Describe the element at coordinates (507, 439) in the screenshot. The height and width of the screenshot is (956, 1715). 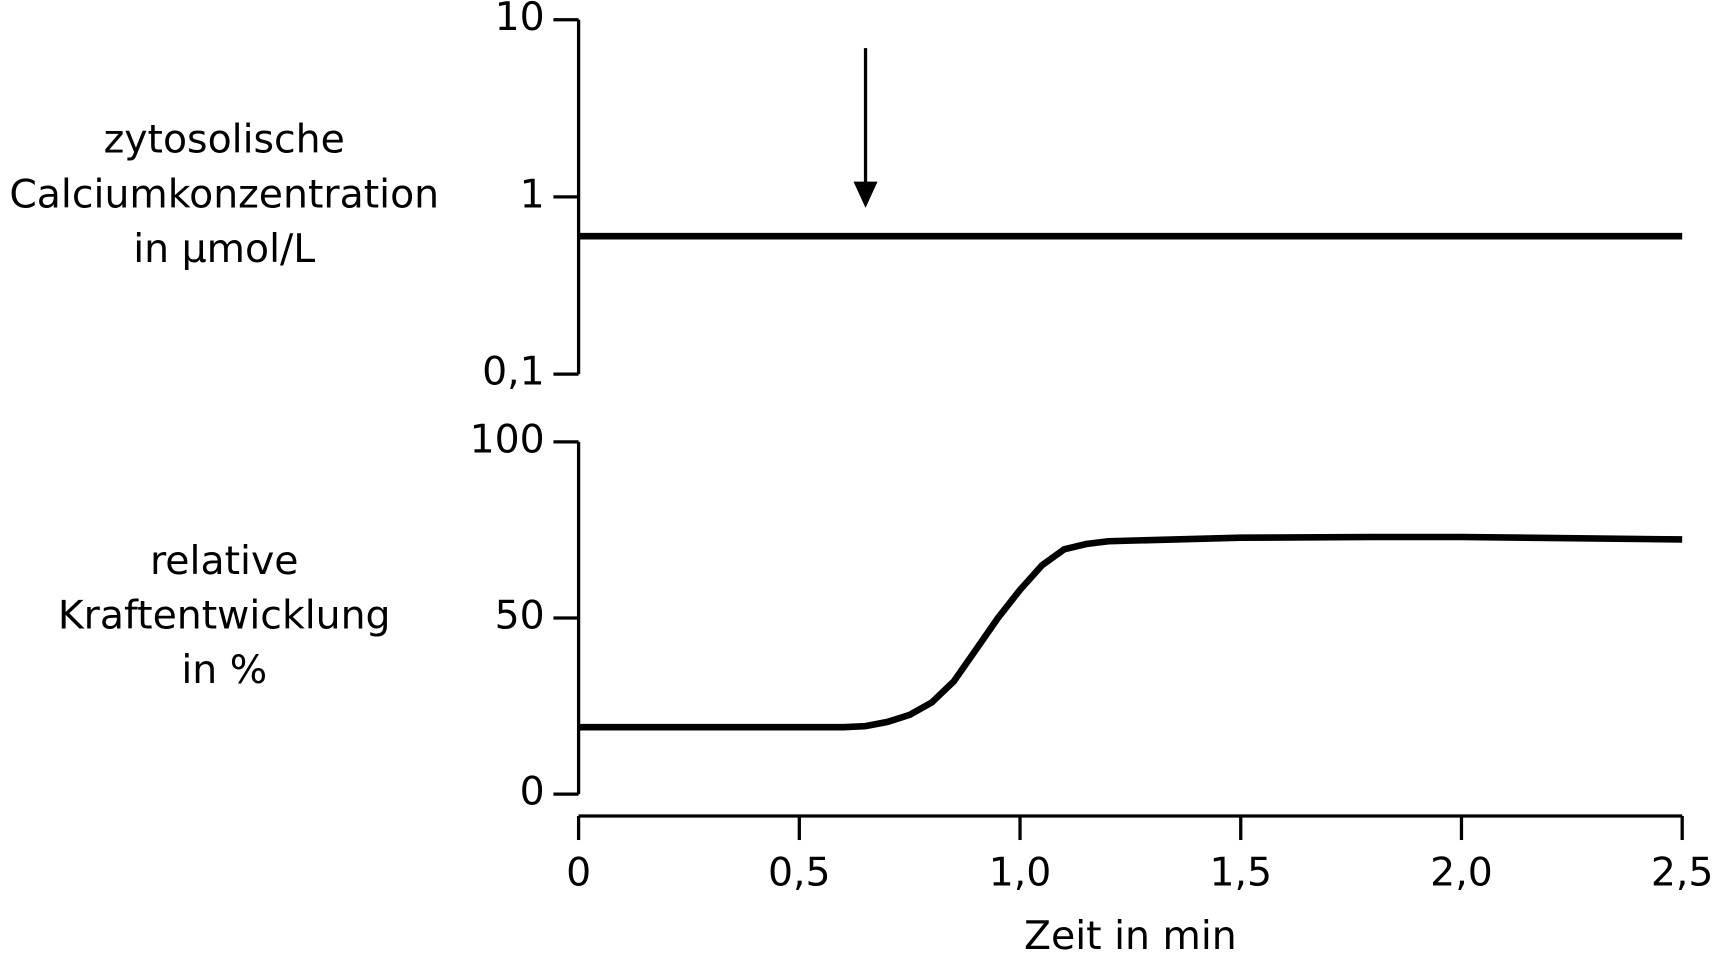
I see `y-tick-label: 100` at that location.